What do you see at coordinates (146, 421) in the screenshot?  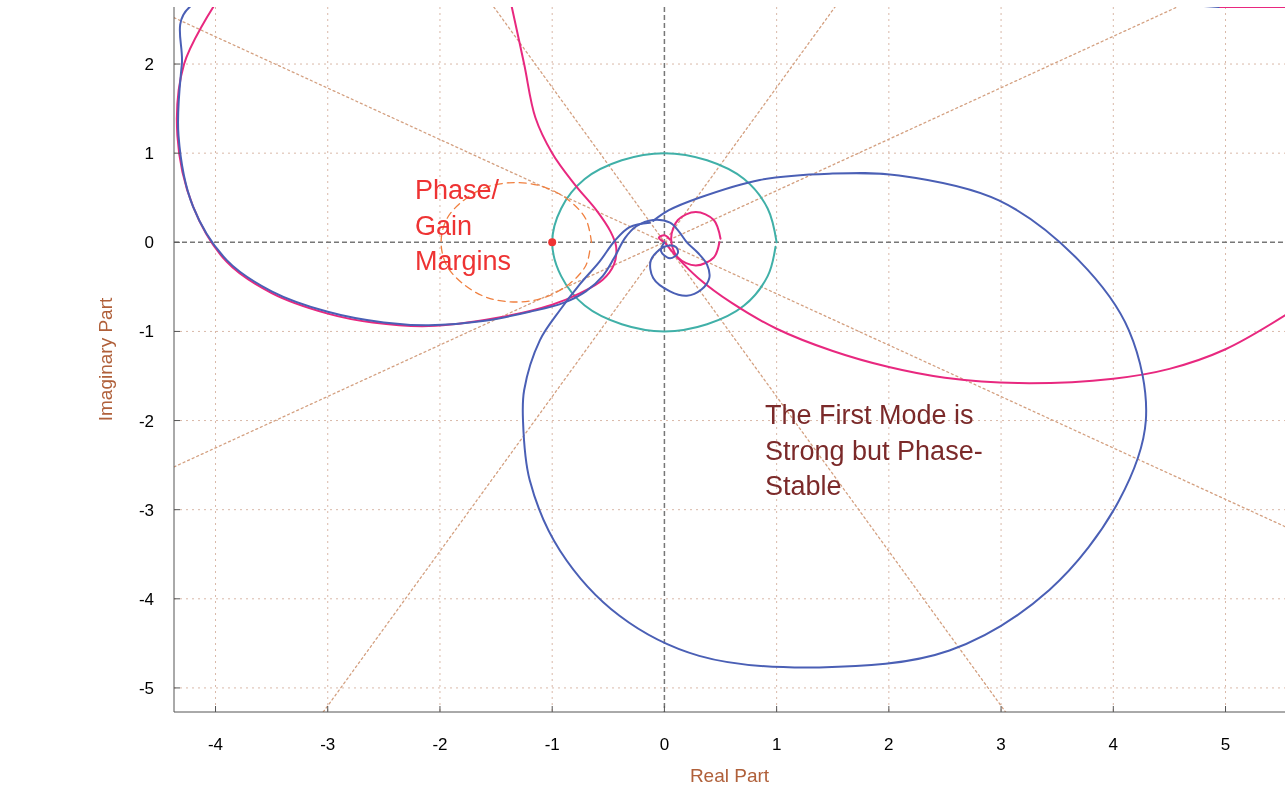 I see `y-tick-label: -2` at bounding box center [146, 421].